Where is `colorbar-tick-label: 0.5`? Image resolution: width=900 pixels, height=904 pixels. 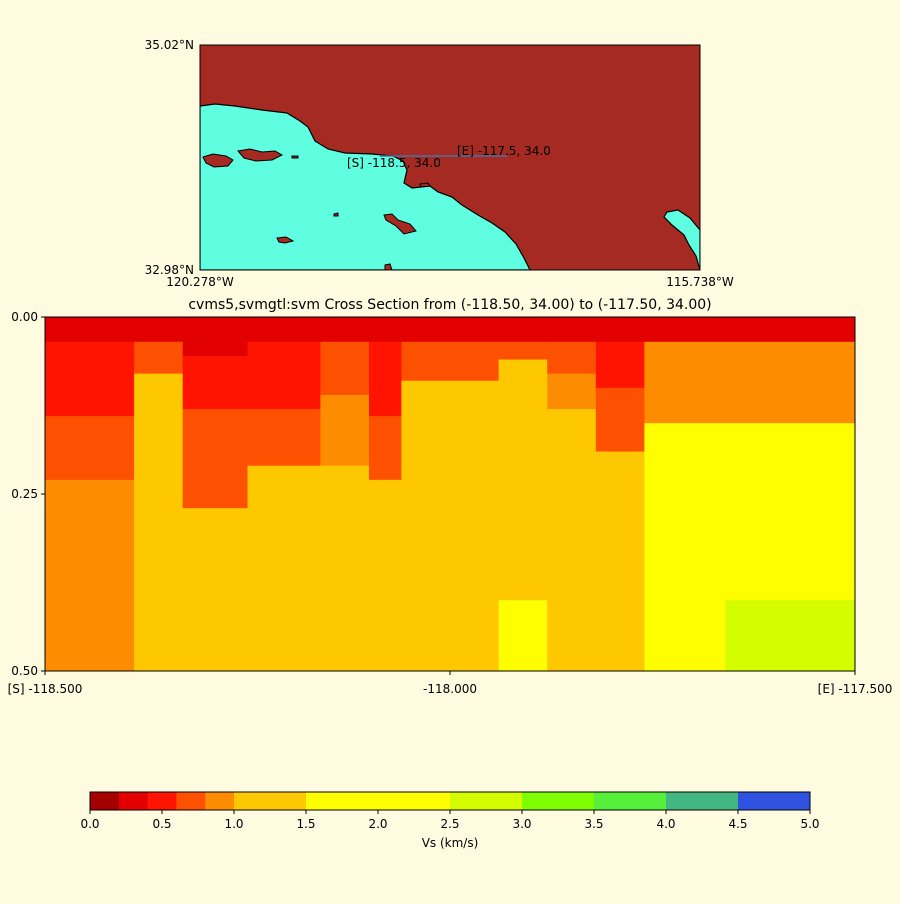
colorbar-tick-label: 0.5 is located at coordinates (161, 824).